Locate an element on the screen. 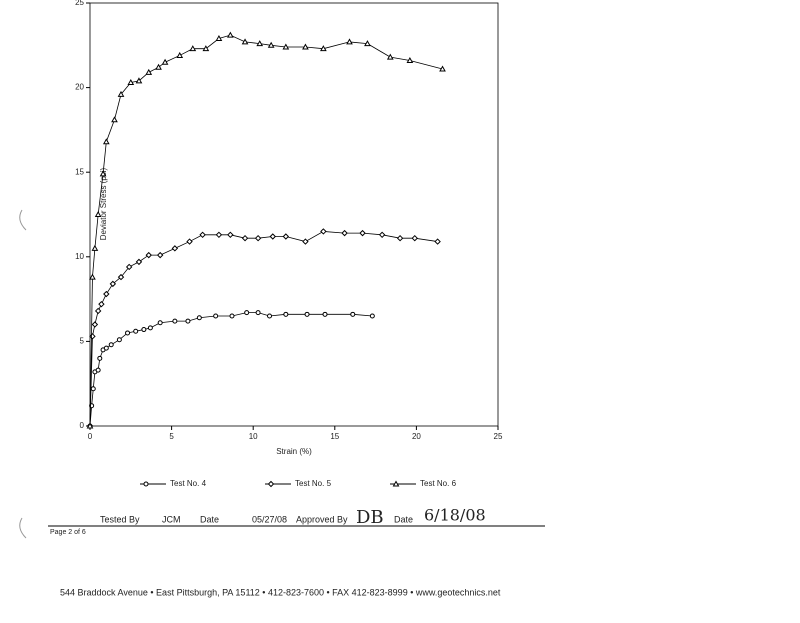 The width and height of the screenshot is (800, 623). legend-label: Test No. 6 is located at coordinates (438, 483).